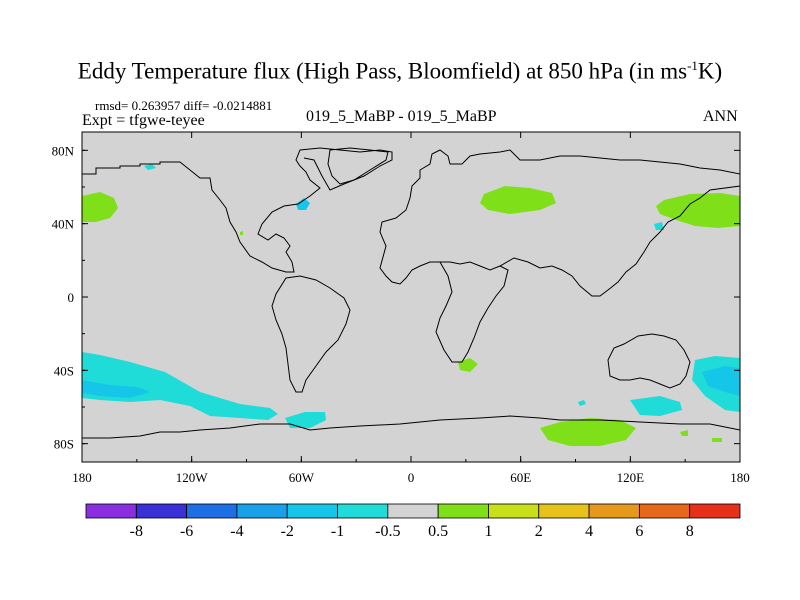 The image size is (800, 600). What do you see at coordinates (468, 365) in the screenshot?
I see `south-africa-positive` at bounding box center [468, 365].